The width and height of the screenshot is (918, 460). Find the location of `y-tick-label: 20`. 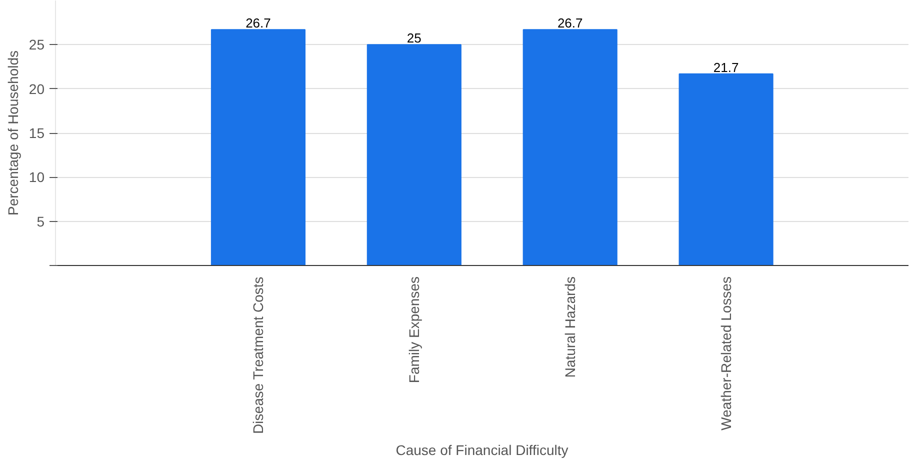

y-tick-label: 20 is located at coordinates (36, 88).